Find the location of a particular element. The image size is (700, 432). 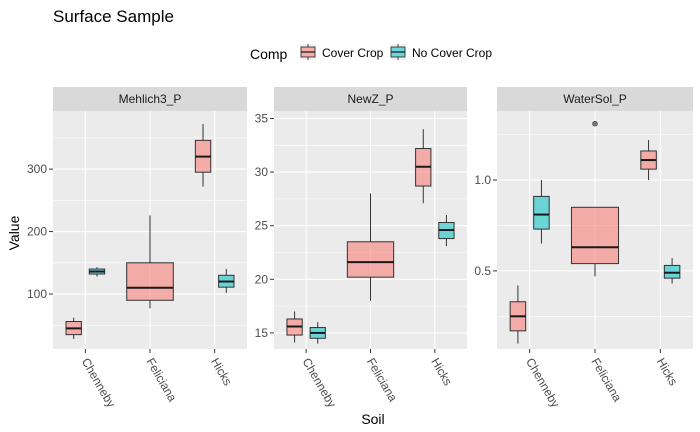

strip-label-mehlich3-p: Mehlich3_P is located at coordinates (150, 99).